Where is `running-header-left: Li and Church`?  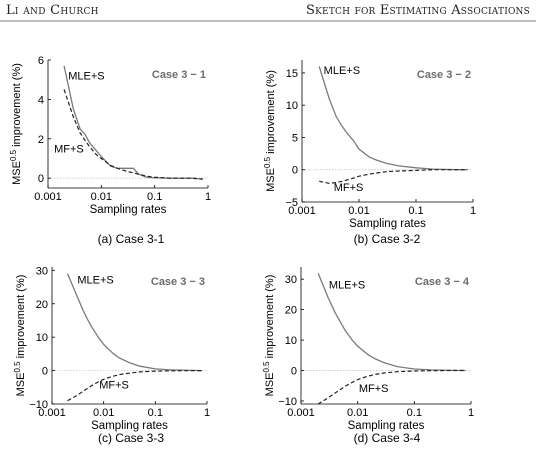
running-header-left: Li and Church is located at coordinates (52, 10).